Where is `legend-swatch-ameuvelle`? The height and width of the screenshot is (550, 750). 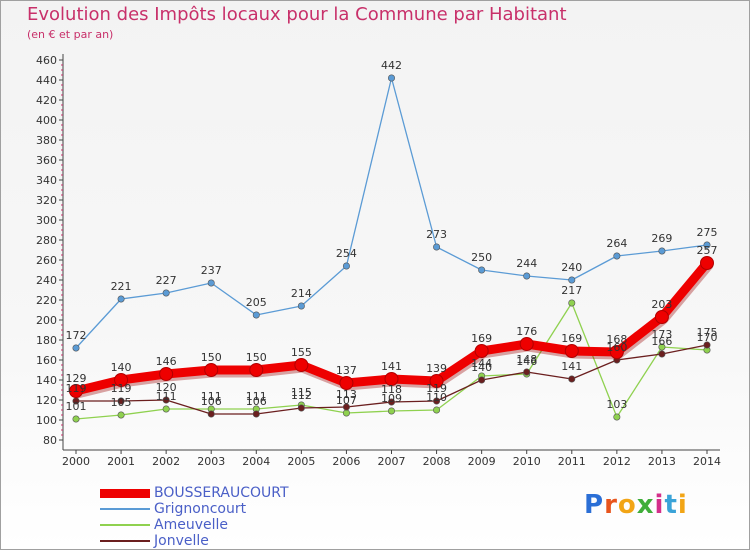 legend-swatch-ameuvelle is located at coordinates (125, 525).